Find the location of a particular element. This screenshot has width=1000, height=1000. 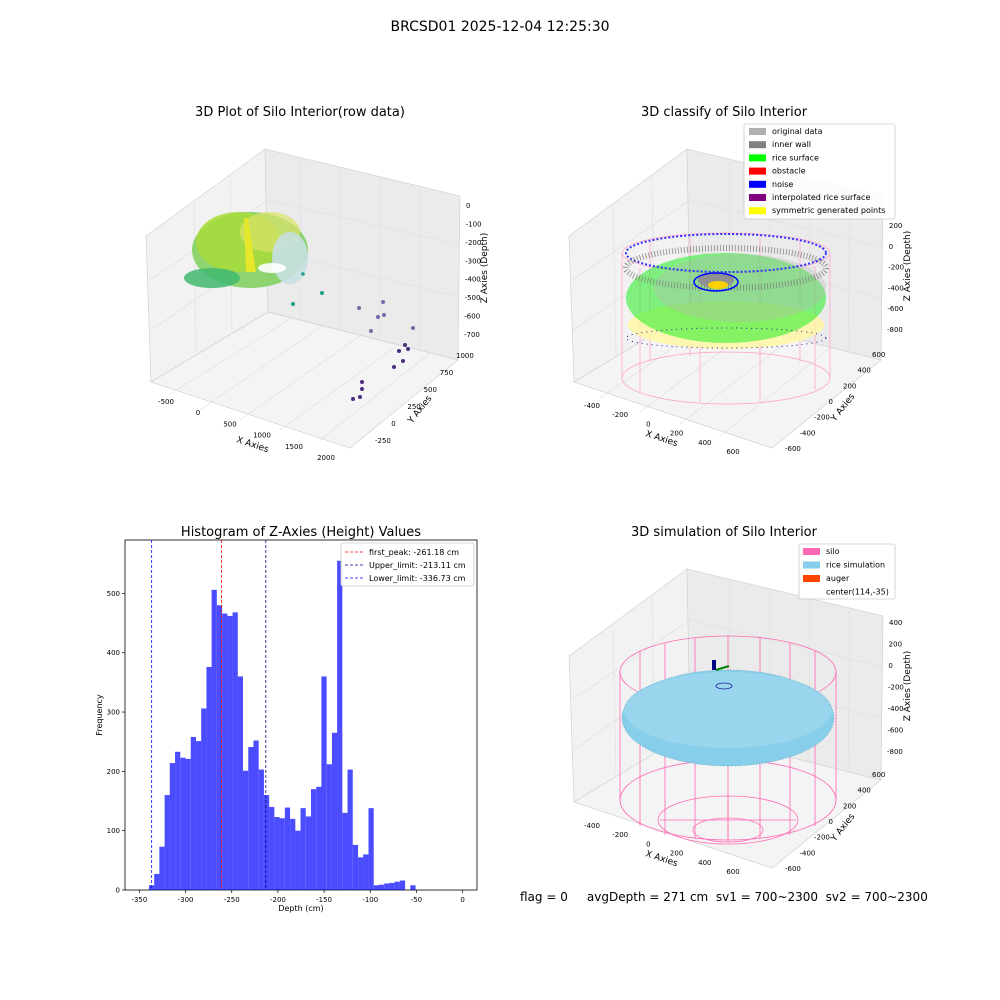

classify-x-tick-label: -200 is located at coordinates (620, 415).